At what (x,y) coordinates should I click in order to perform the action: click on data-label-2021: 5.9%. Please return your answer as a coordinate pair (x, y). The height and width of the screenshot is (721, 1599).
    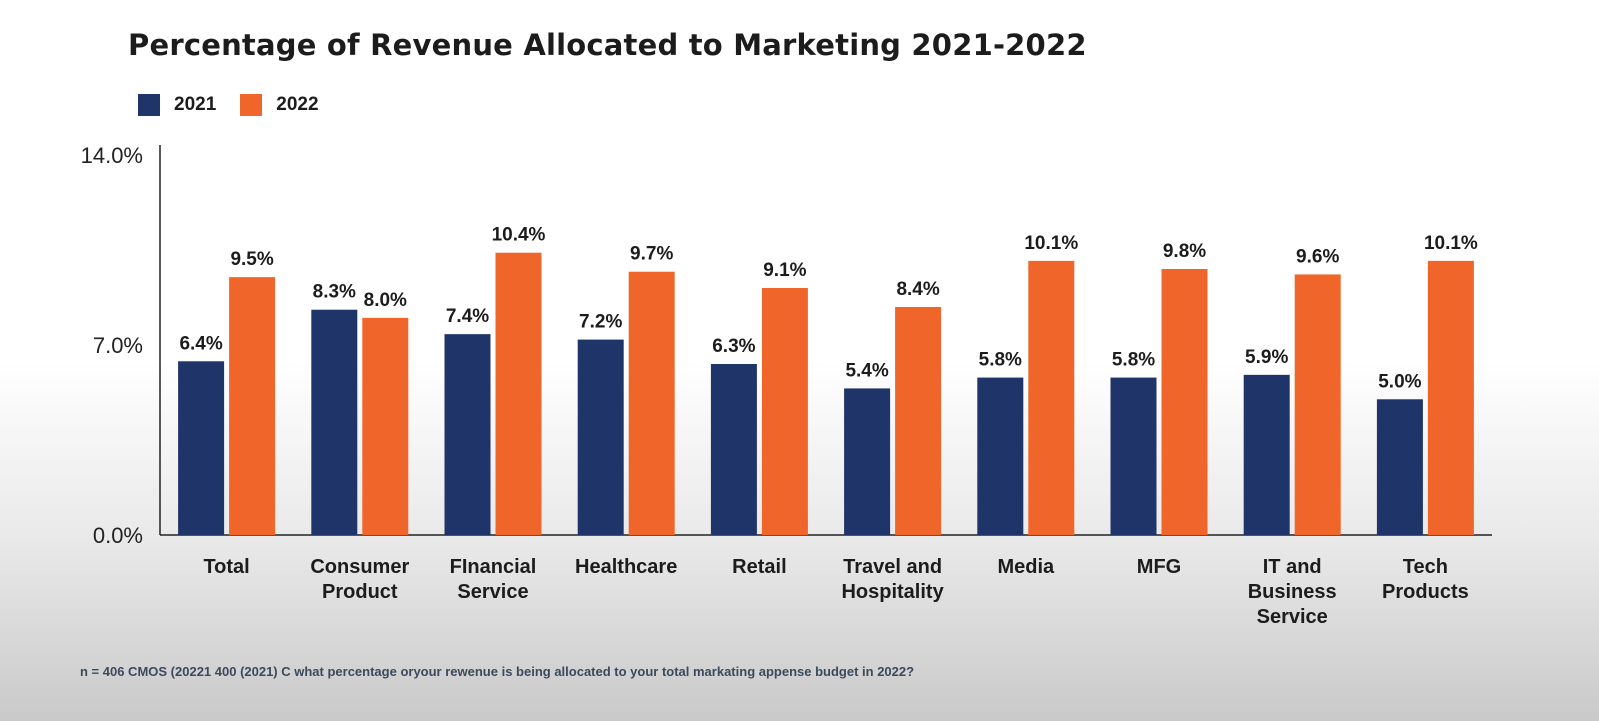
    Looking at the image, I should click on (1266, 357).